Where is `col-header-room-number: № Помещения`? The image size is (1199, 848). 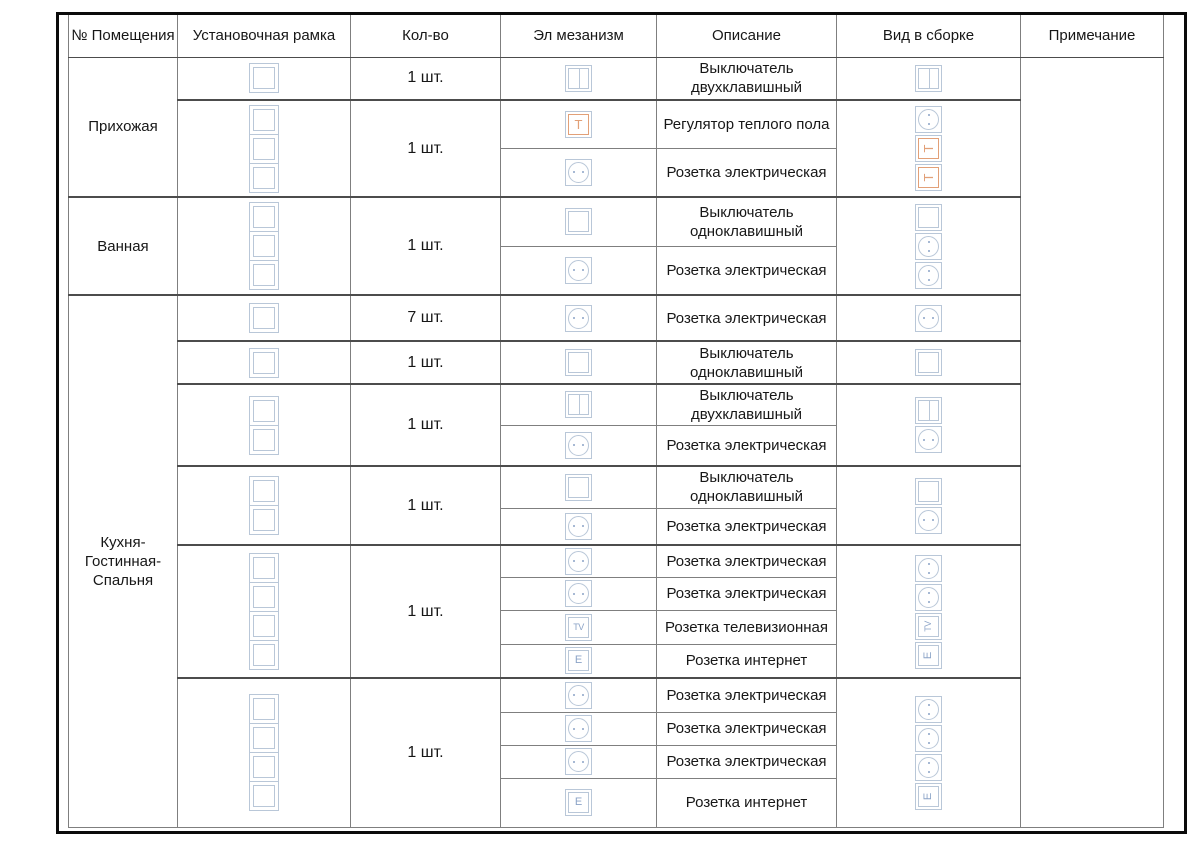 col-header-room-number: № Помещения is located at coordinates (123, 36).